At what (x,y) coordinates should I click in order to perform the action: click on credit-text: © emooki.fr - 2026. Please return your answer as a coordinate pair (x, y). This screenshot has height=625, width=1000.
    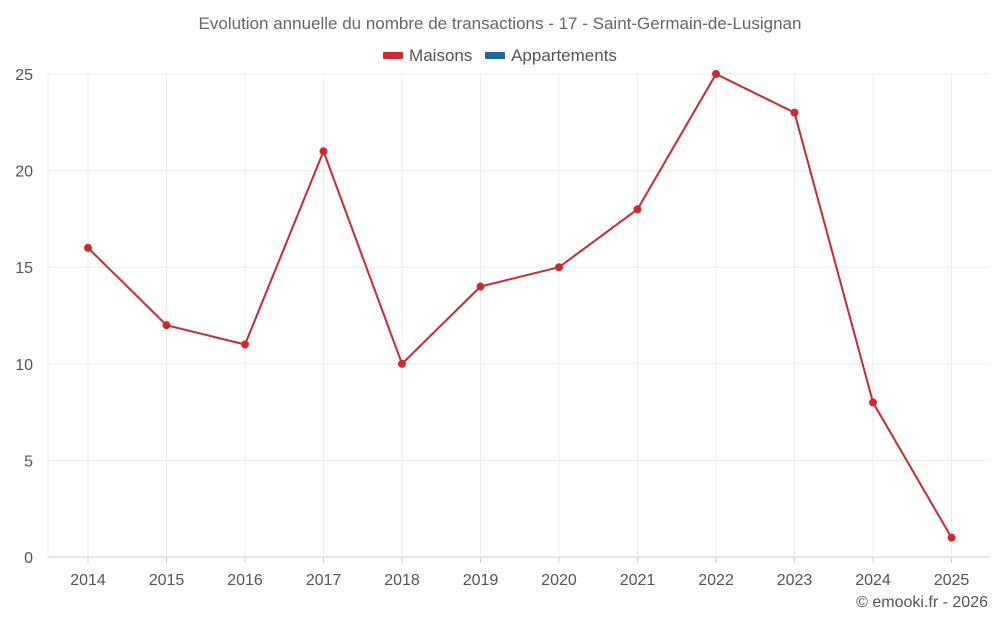
    Looking at the image, I should click on (922, 602).